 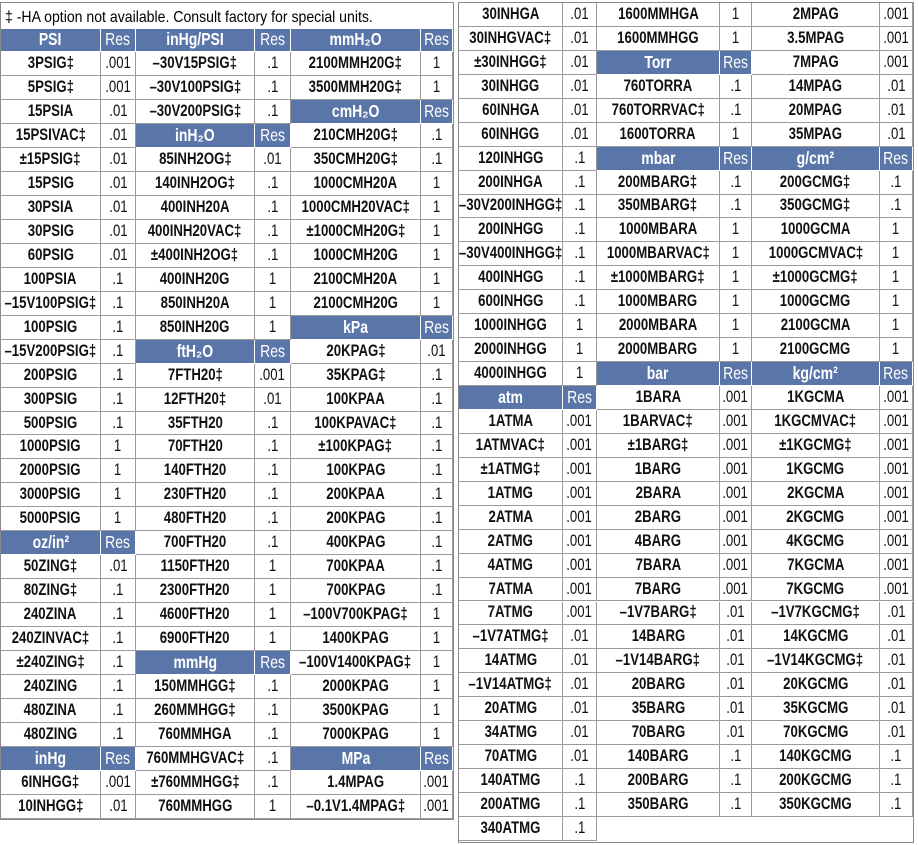 What do you see at coordinates (356, 758) in the screenshot?
I see `unit-group-header: MPa` at bounding box center [356, 758].